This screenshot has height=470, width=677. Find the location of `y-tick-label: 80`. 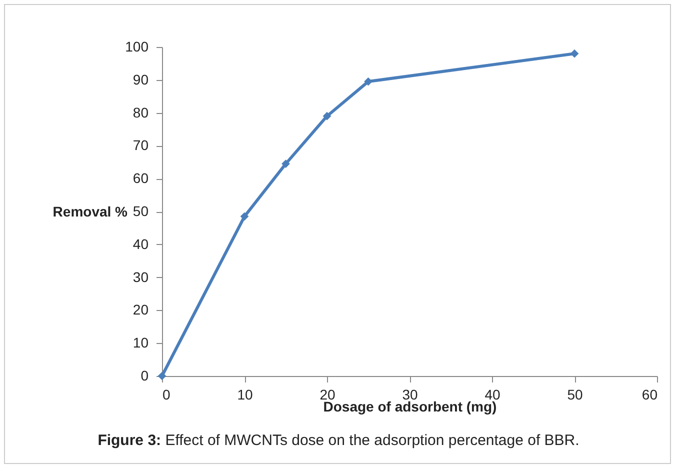

y-tick-label: 80 is located at coordinates (140, 112).